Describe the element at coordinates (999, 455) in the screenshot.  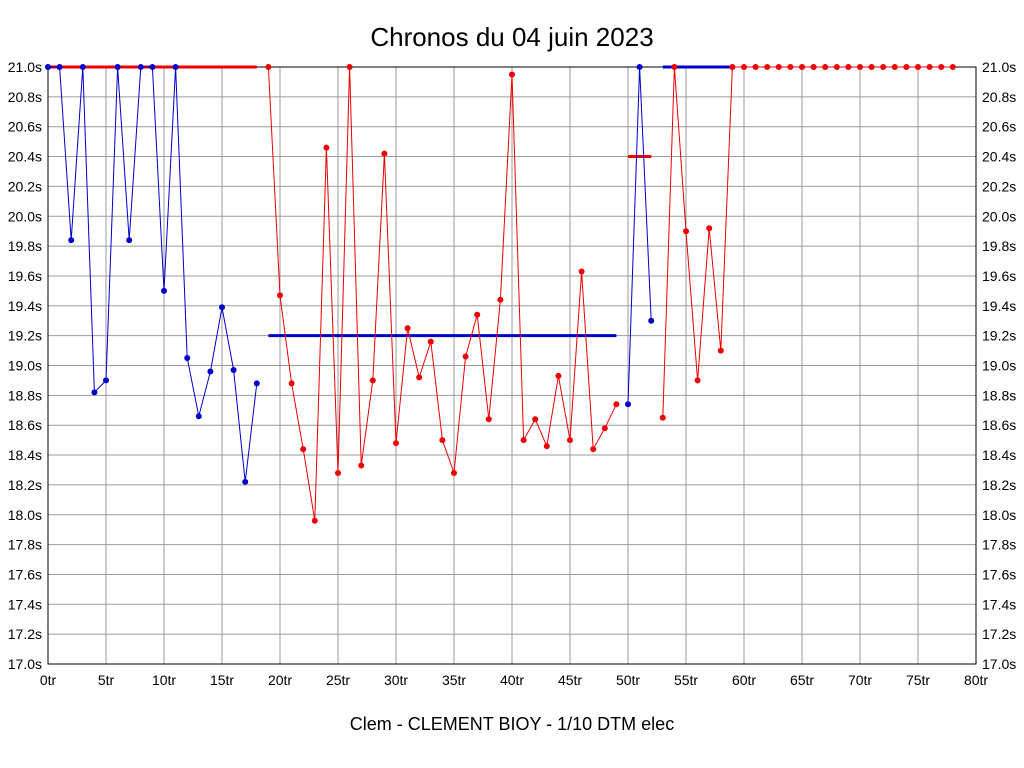
I see `y-tick-label-right: 18.4s` at that location.